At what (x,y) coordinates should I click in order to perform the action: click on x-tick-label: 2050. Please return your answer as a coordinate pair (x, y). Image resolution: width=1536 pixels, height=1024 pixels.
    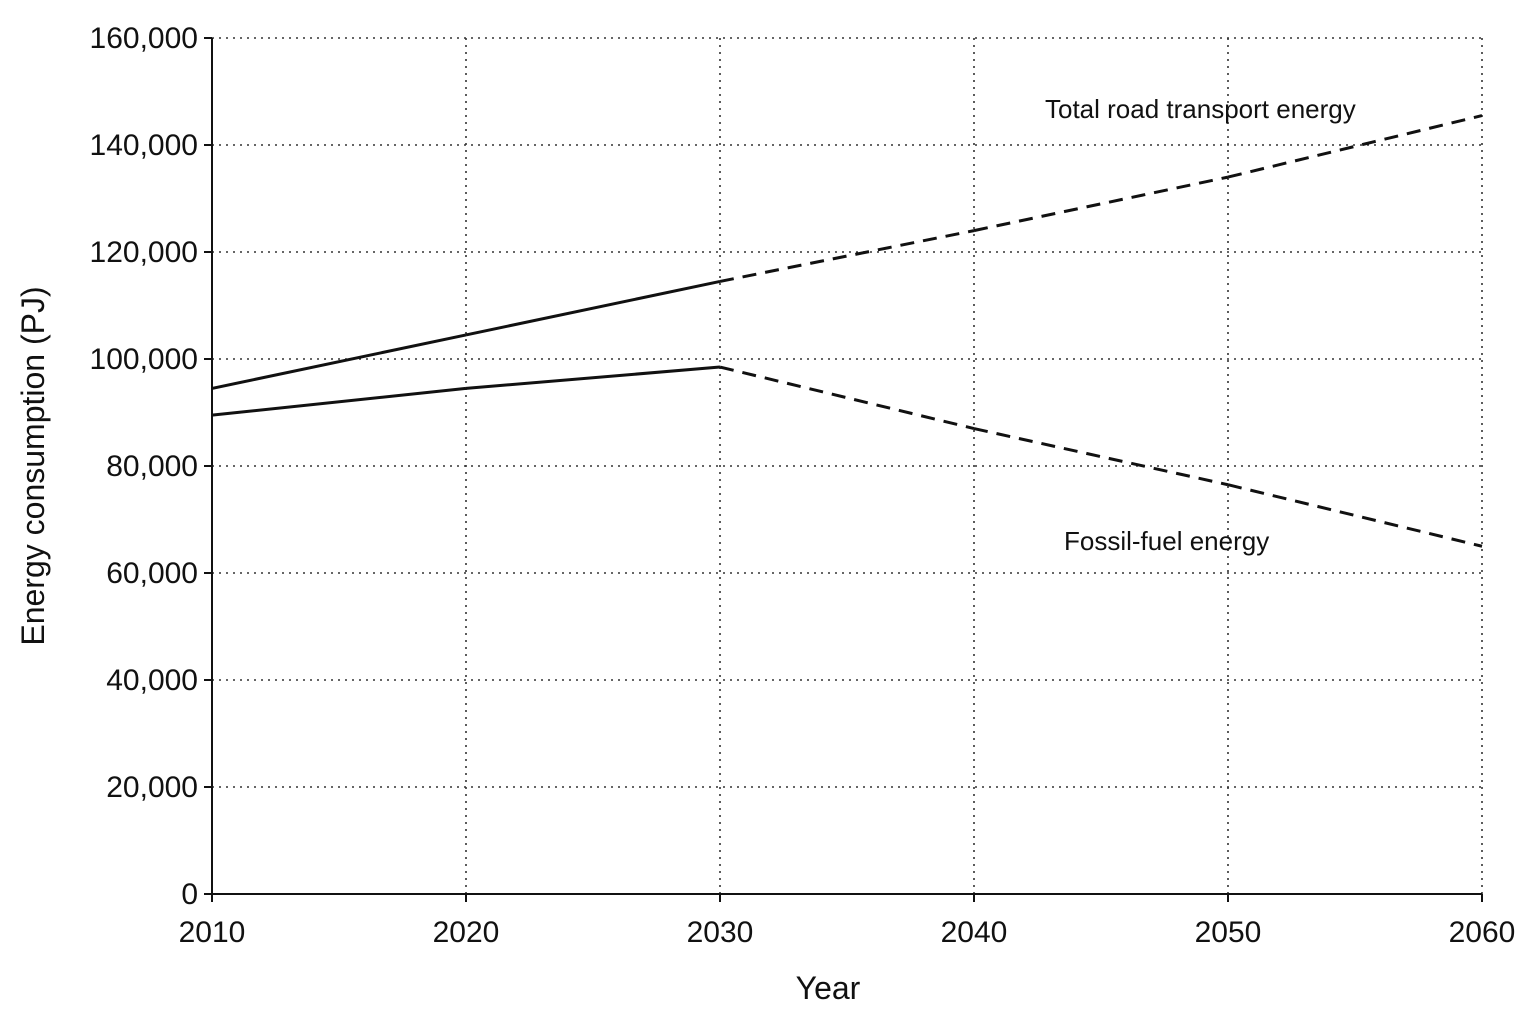
    Looking at the image, I should click on (1228, 932).